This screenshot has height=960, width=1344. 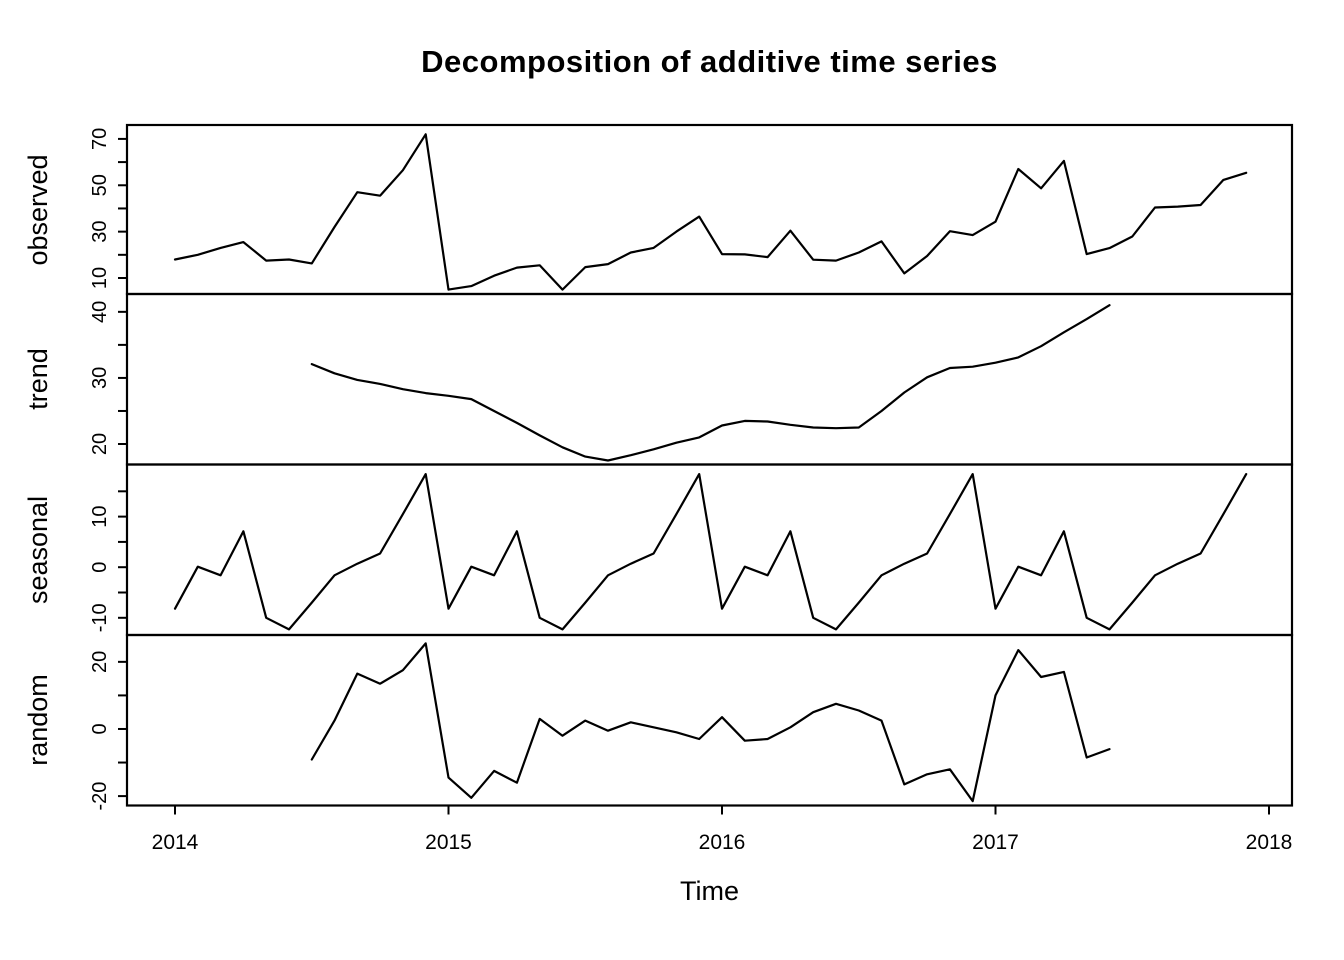 What do you see at coordinates (448, 842) in the screenshot?
I see `x-tick-label: 2015` at bounding box center [448, 842].